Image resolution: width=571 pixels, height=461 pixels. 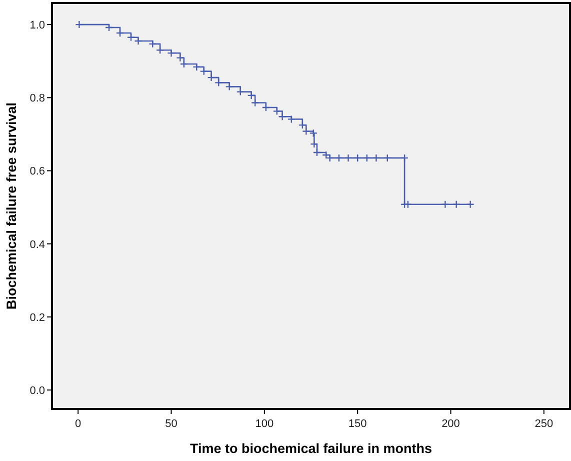 What do you see at coordinates (171, 424) in the screenshot?
I see `x-tick-label: 50` at bounding box center [171, 424].